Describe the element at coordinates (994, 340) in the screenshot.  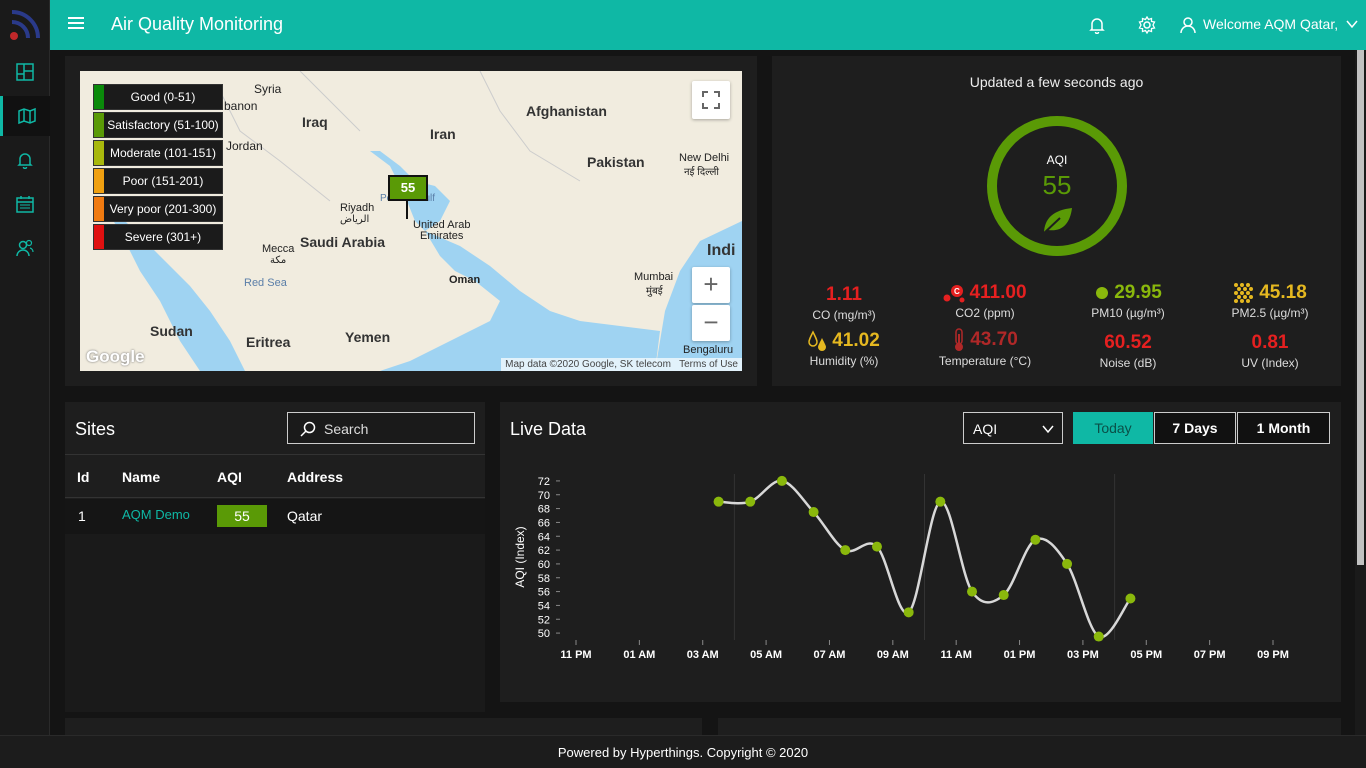
I see `metric-value: 43.70` at that location.